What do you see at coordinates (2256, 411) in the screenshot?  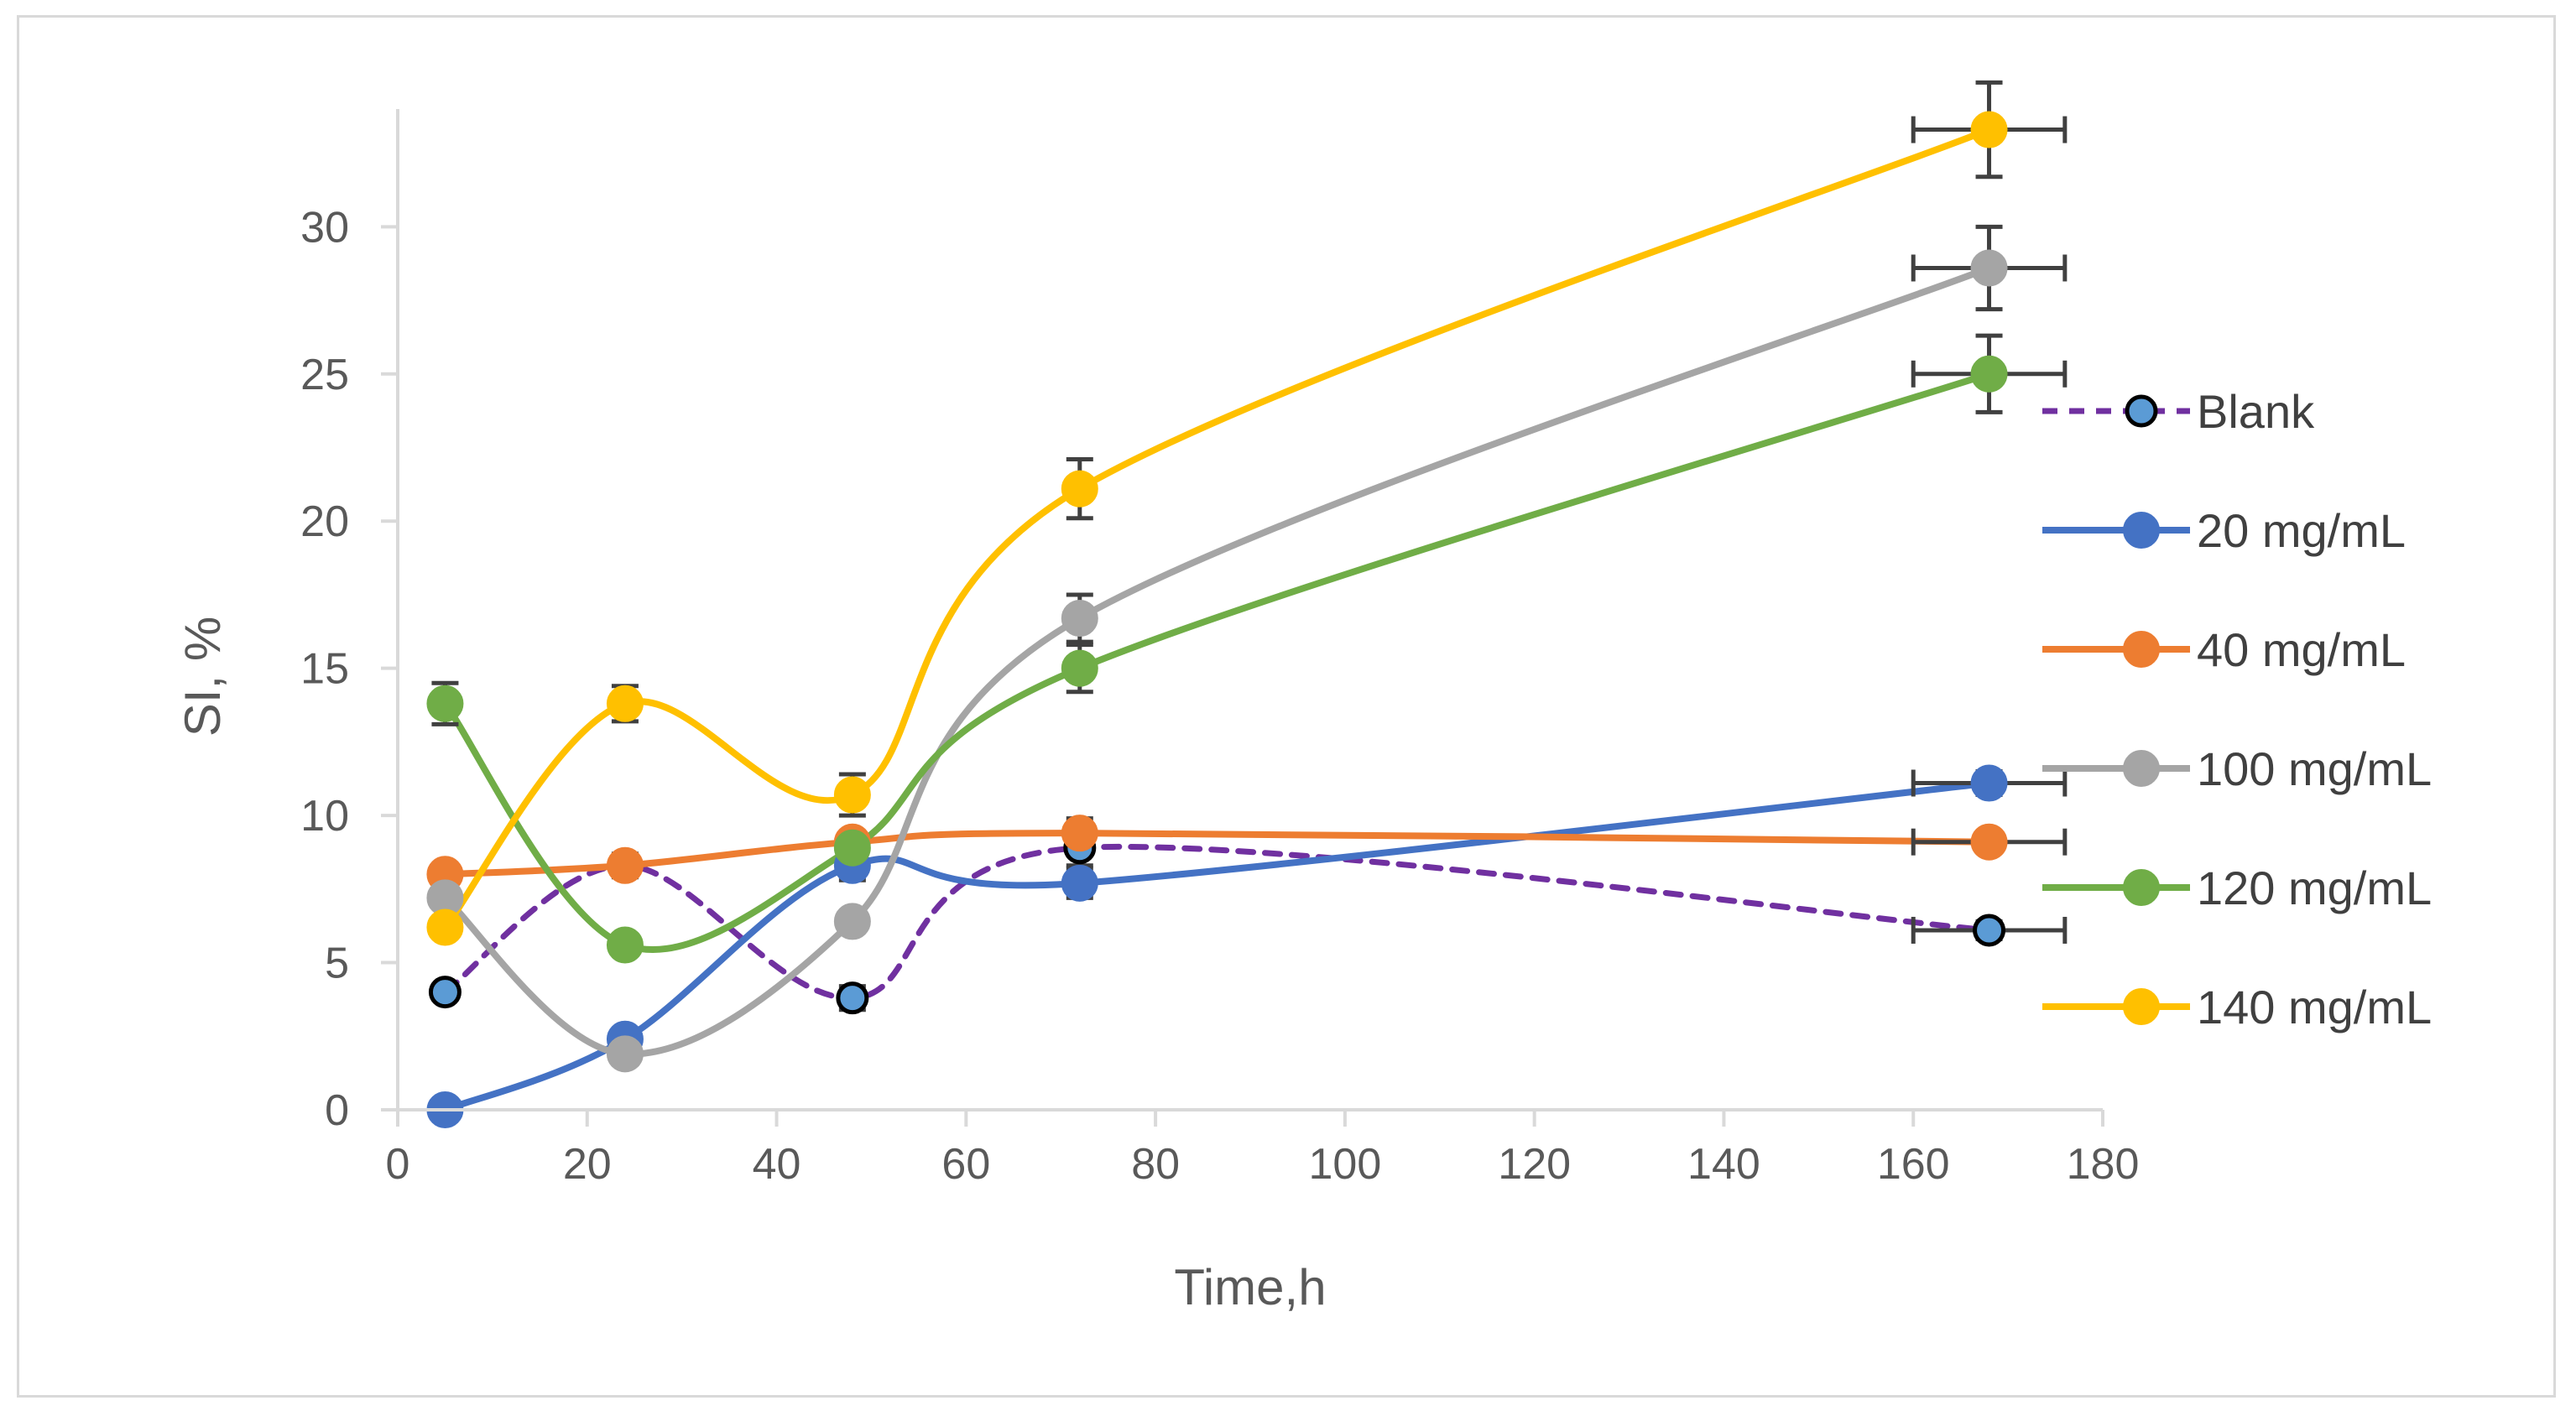 I see `legend-label: Blank` at bounding box center [2256, 411].